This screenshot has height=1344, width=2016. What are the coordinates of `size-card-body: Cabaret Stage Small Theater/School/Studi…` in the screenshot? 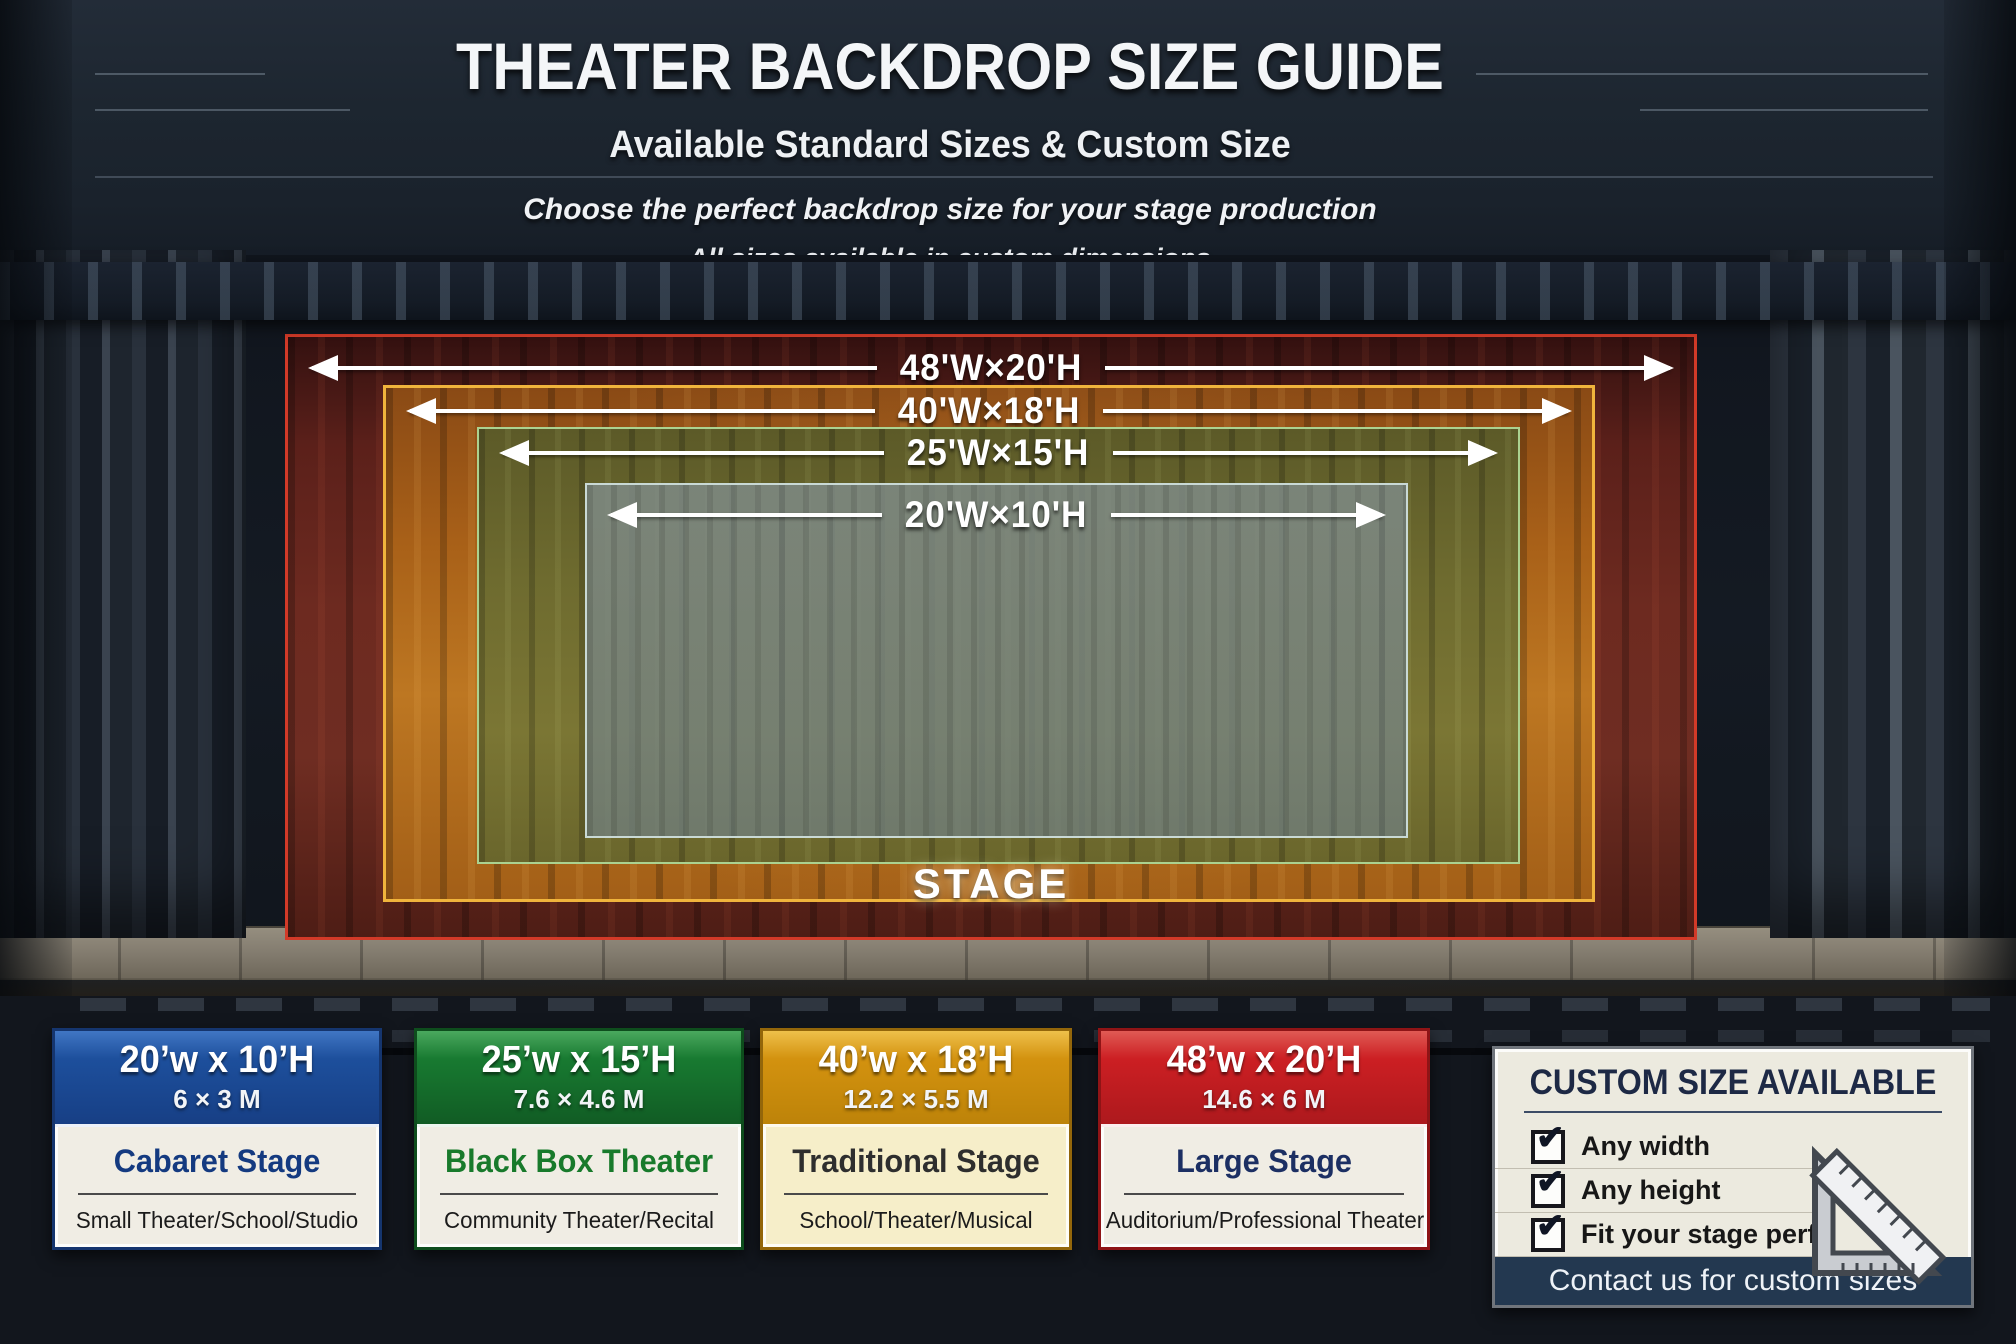 It's located at (217, 1180).